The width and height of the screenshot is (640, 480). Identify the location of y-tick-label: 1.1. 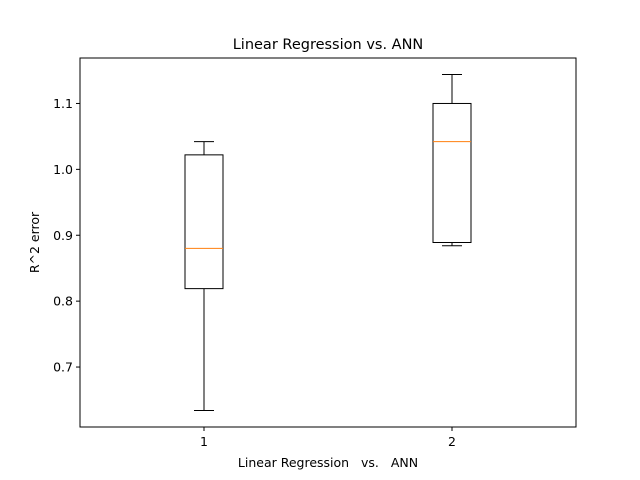
(63, 103).